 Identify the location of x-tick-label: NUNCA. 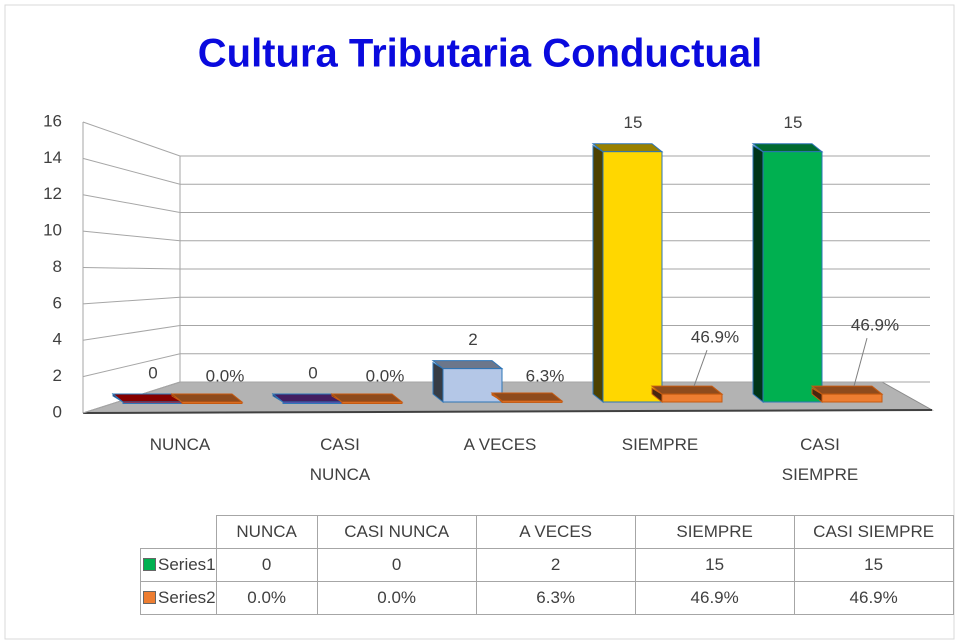
(180, 444).